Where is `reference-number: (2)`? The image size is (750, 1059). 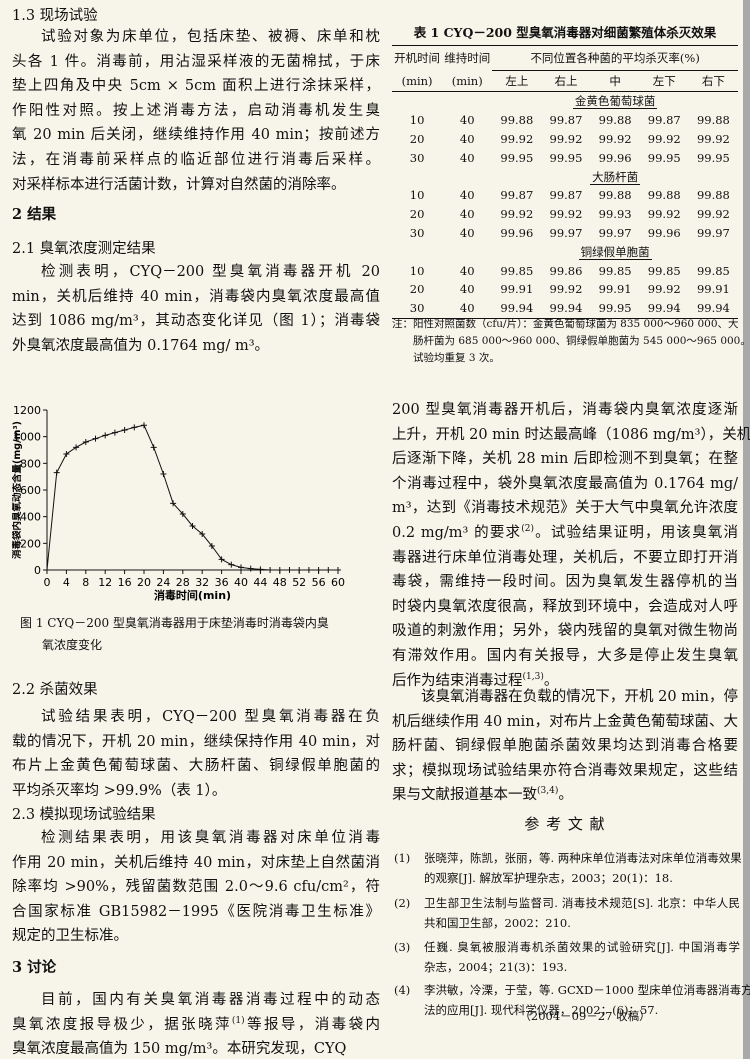
reference-number: (2) is located at coordinates (402, 903).